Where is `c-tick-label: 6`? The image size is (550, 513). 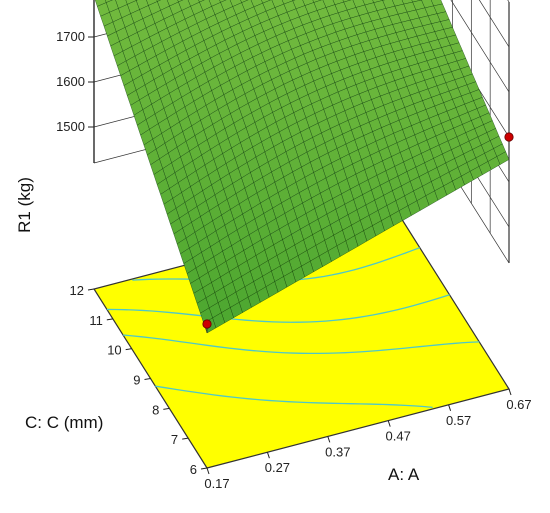 c-tick-label: 6 is located at coordinates (193, 469).